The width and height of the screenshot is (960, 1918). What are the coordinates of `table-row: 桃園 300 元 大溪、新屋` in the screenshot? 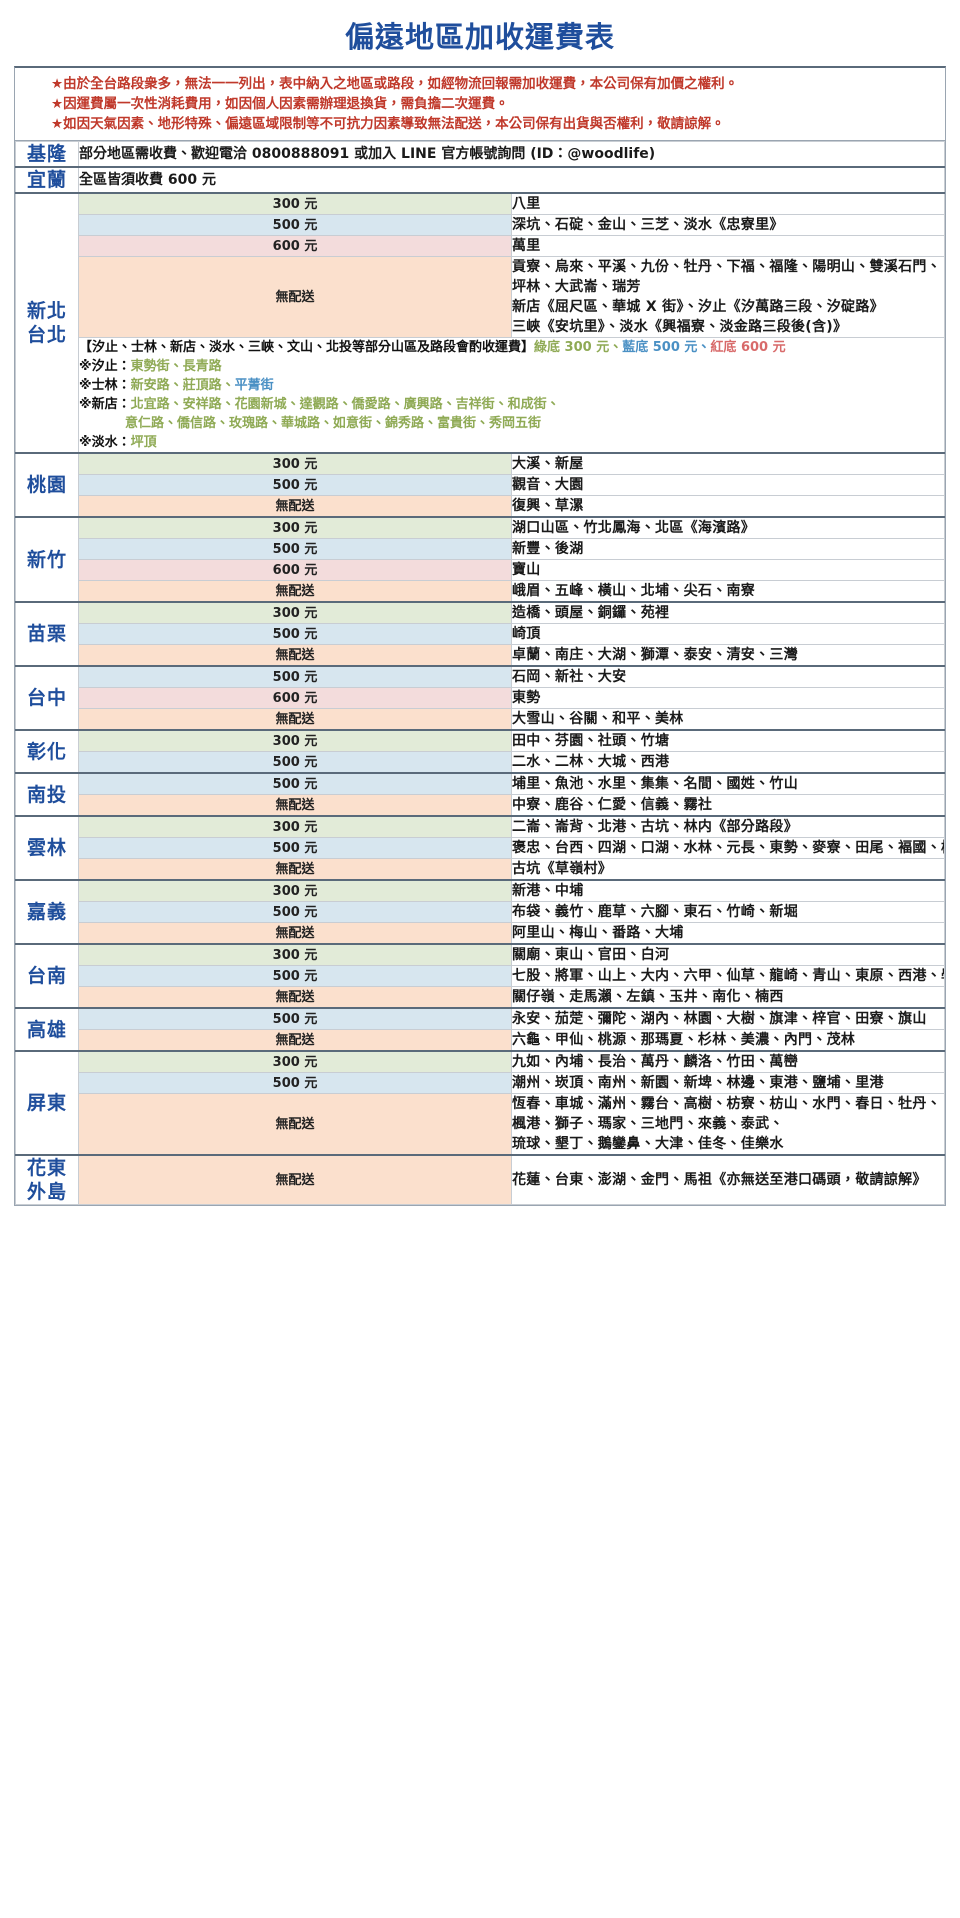 It's located at (480, 485).